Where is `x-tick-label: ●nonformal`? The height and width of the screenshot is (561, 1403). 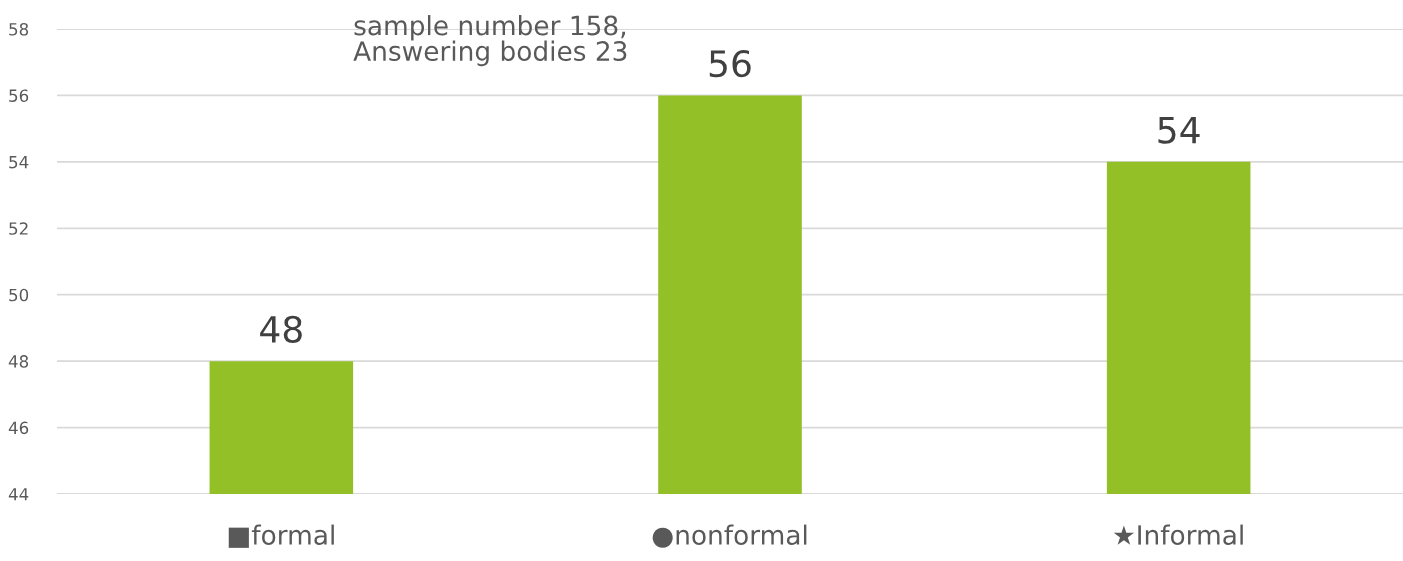 x-tick-label: ●nonformal is located at coordinates (729, 536).